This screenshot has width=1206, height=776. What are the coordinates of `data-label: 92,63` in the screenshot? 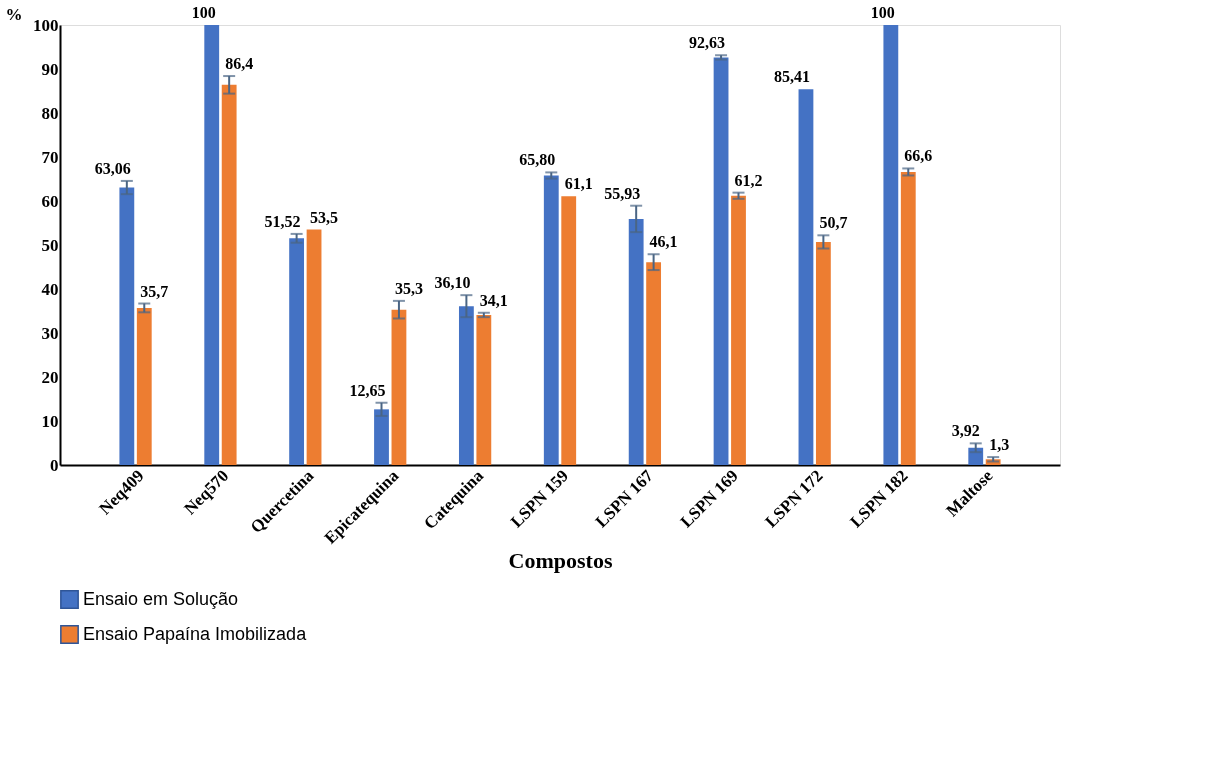 It's located at (707, 43).